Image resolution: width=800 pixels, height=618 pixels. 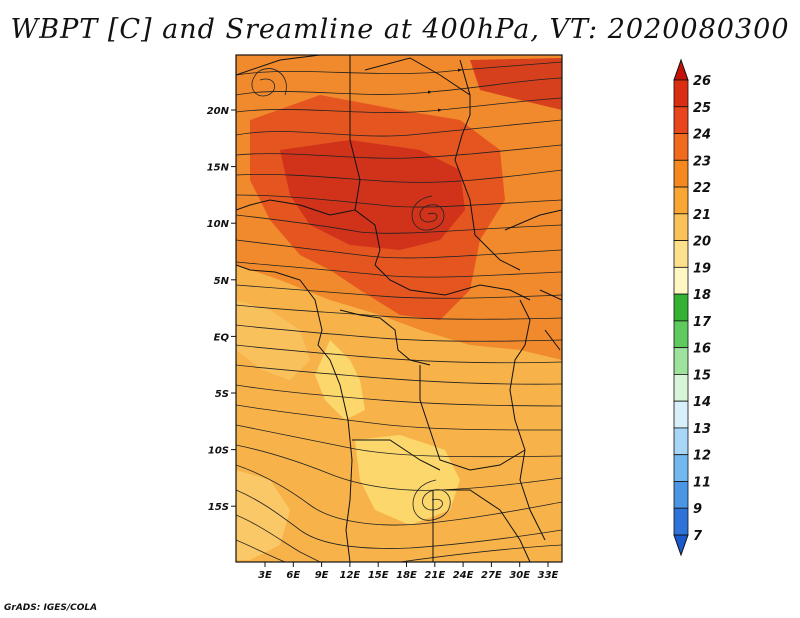 I want to click on colorbar-label: 13, so click(x=702, y=429).